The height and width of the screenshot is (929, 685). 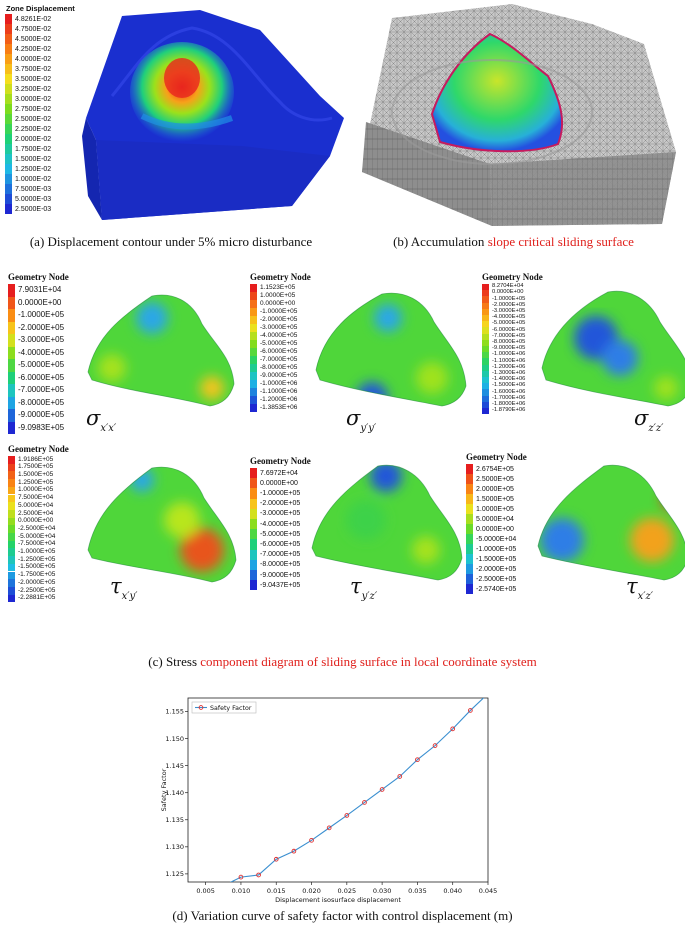 What do you see at coordinates (33, 199) in the screenshot?
I see `legend-label: 5.0000E-03` at bounding box center [33, 199].